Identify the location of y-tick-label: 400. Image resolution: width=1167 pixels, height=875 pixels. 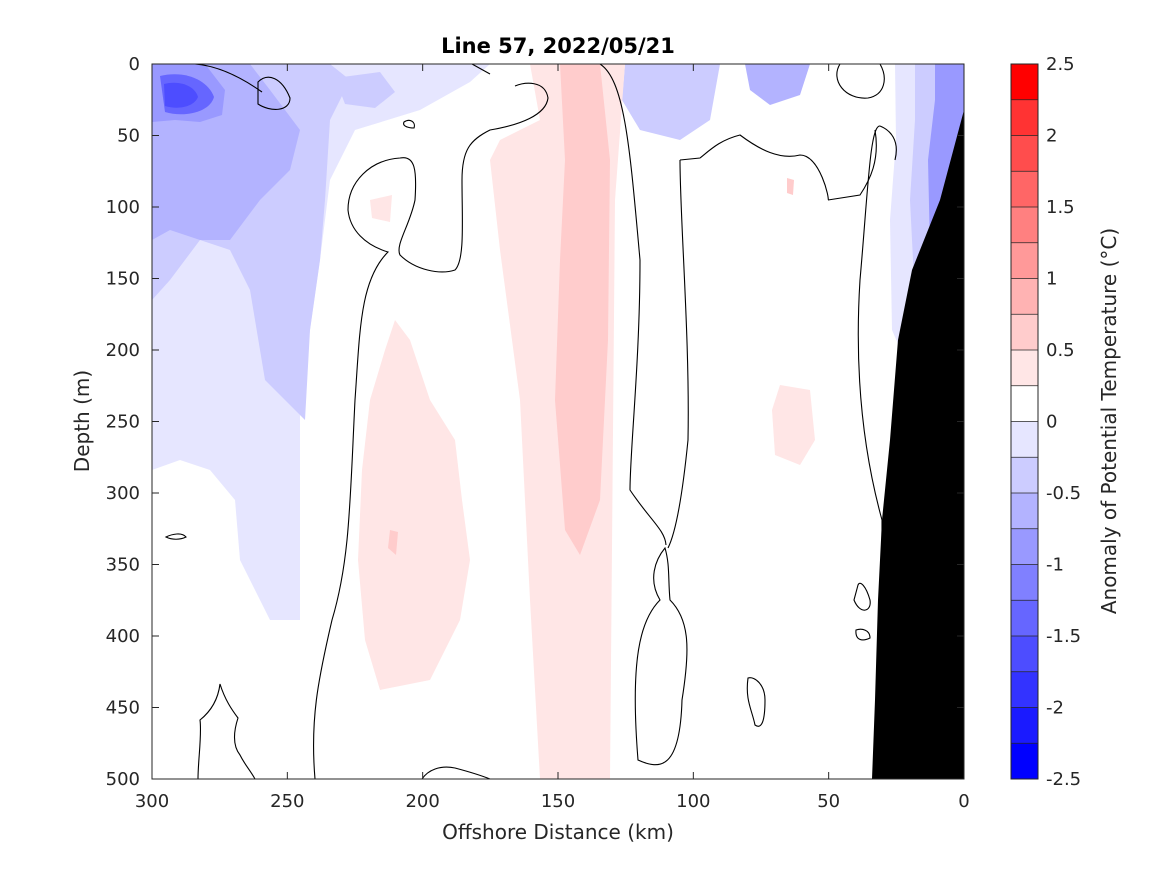
(123, 636).